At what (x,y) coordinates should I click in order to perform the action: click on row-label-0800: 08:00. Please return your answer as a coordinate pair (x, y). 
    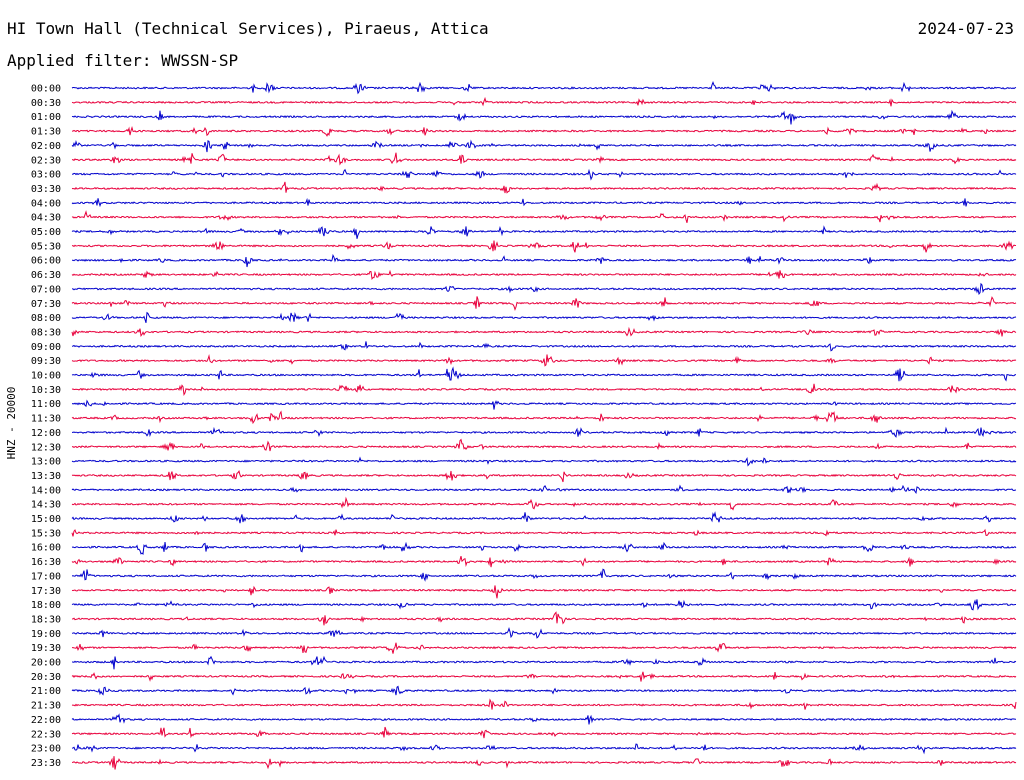
    Looking at the image, I should click on (46, 318).